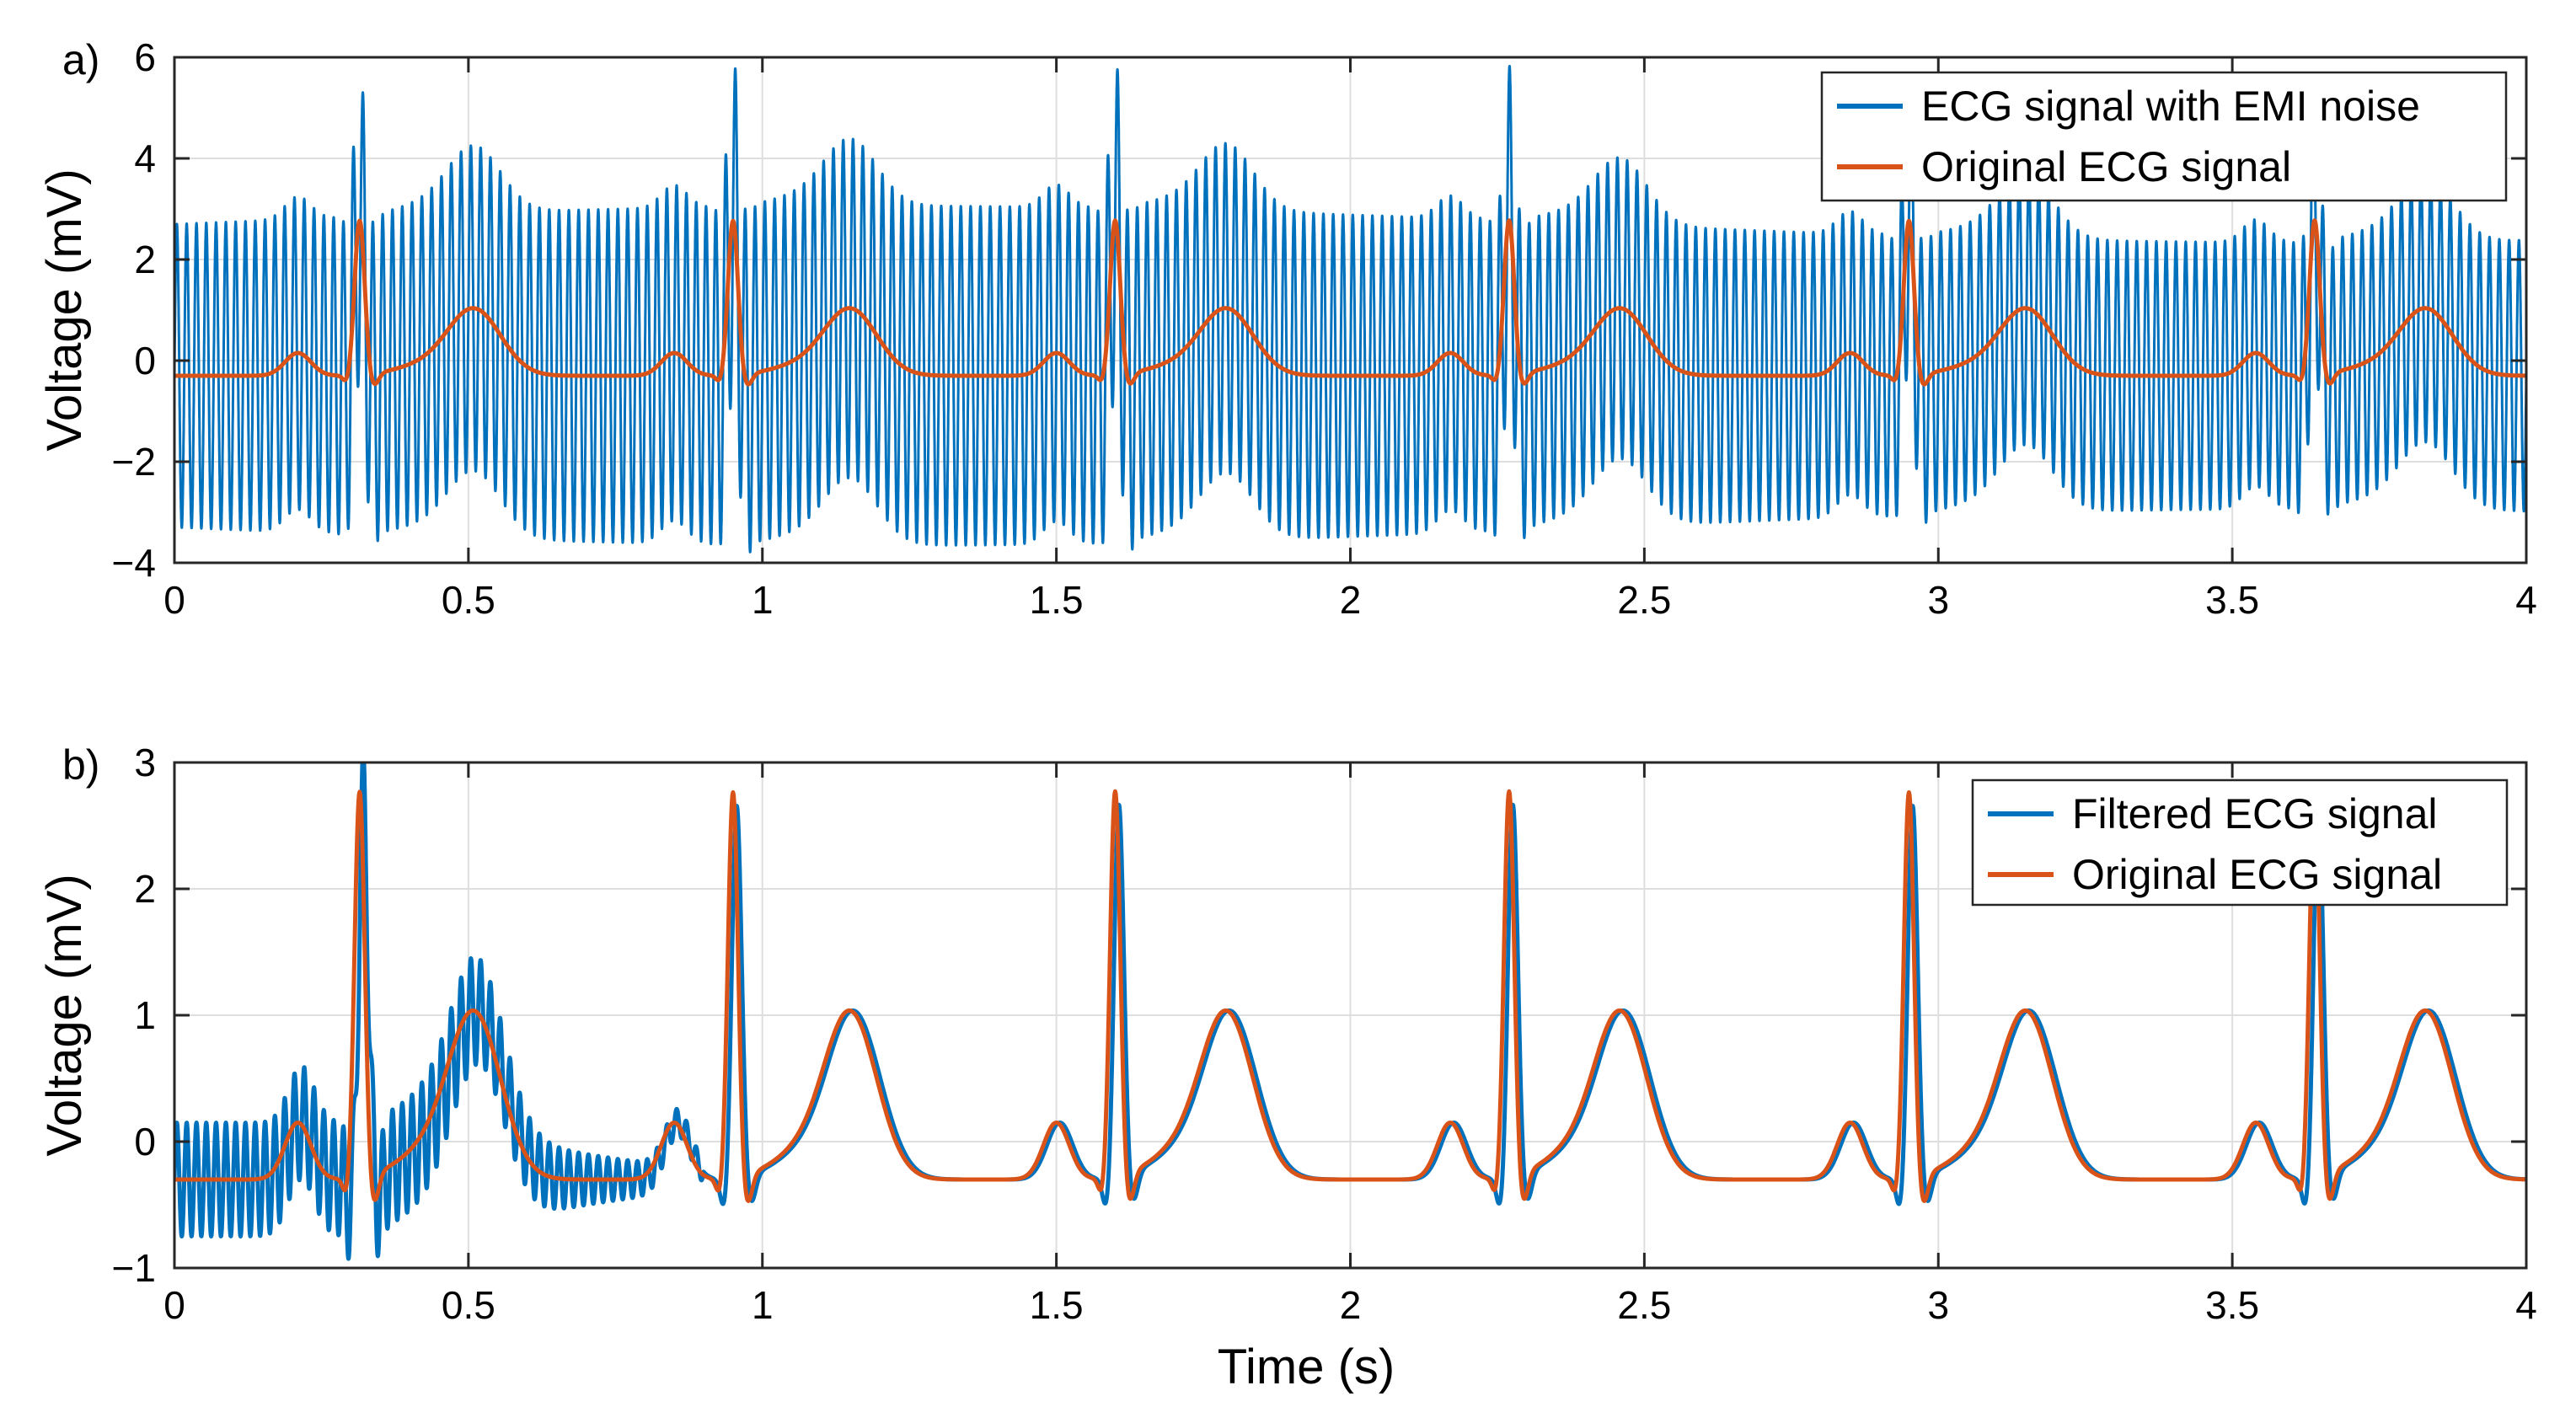 This screenshot has height=1423, width=2576. I want to click on y-tick-label: 6, so click(145, 57).